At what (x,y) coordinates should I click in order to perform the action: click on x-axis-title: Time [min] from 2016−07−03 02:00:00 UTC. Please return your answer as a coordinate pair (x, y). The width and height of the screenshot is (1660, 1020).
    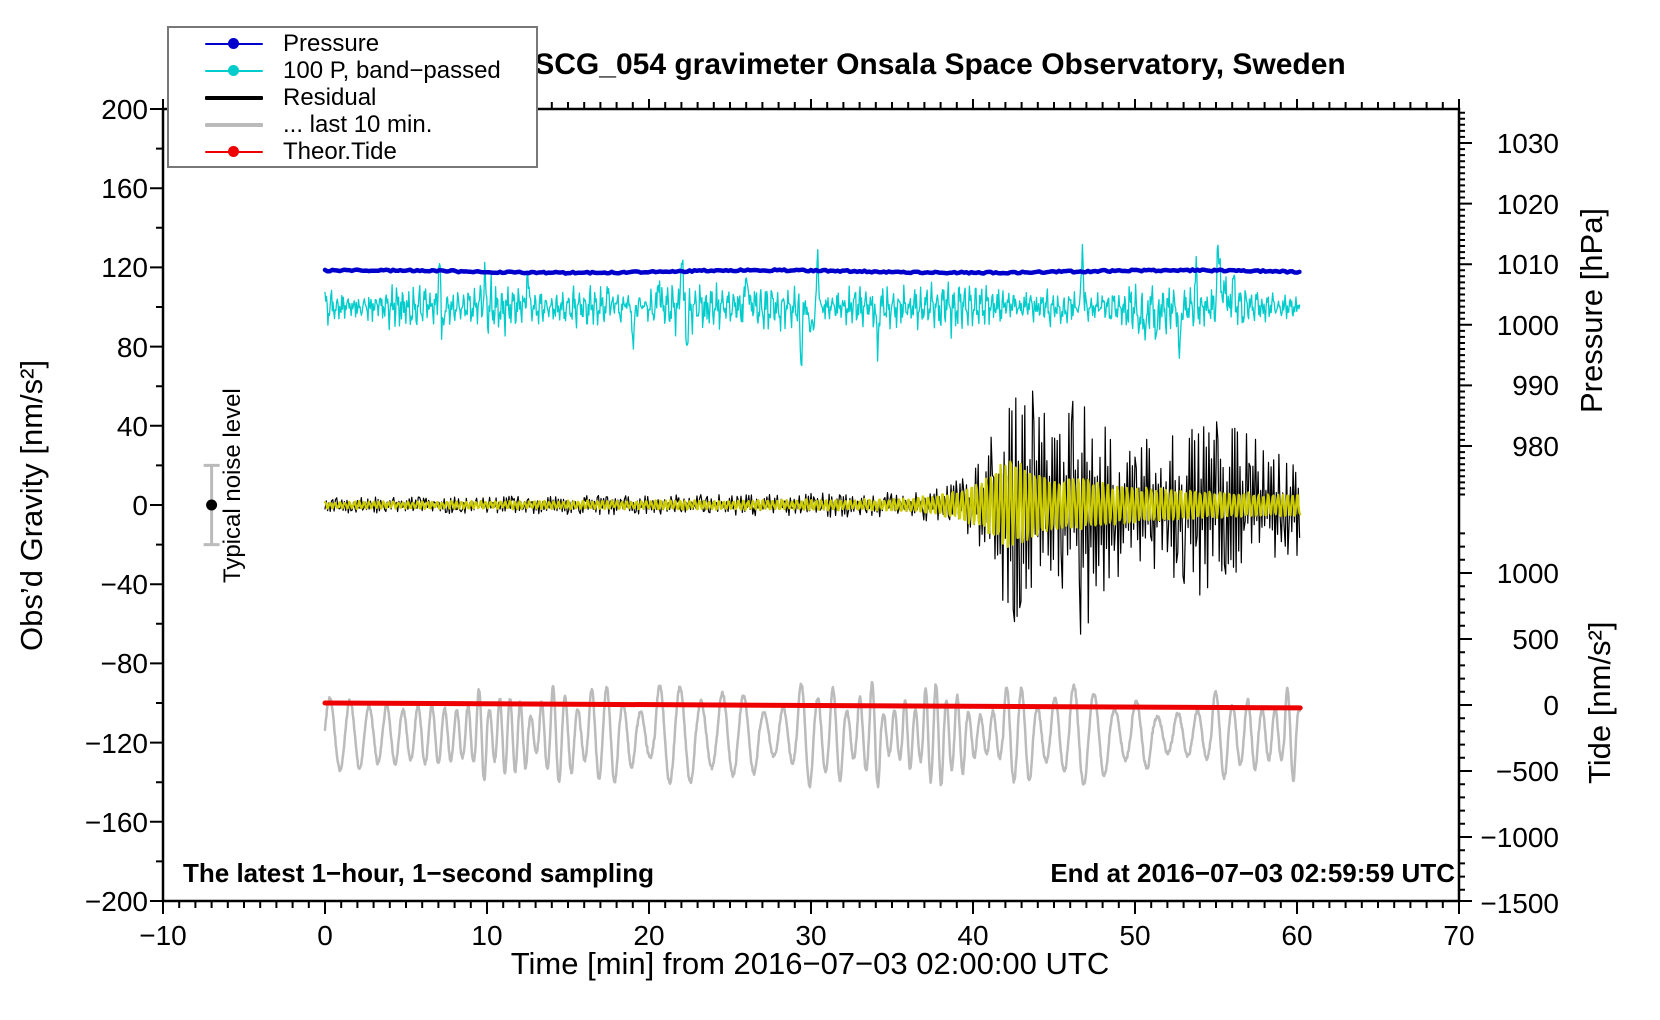
    Looking at the image, I should click on (810, 963).